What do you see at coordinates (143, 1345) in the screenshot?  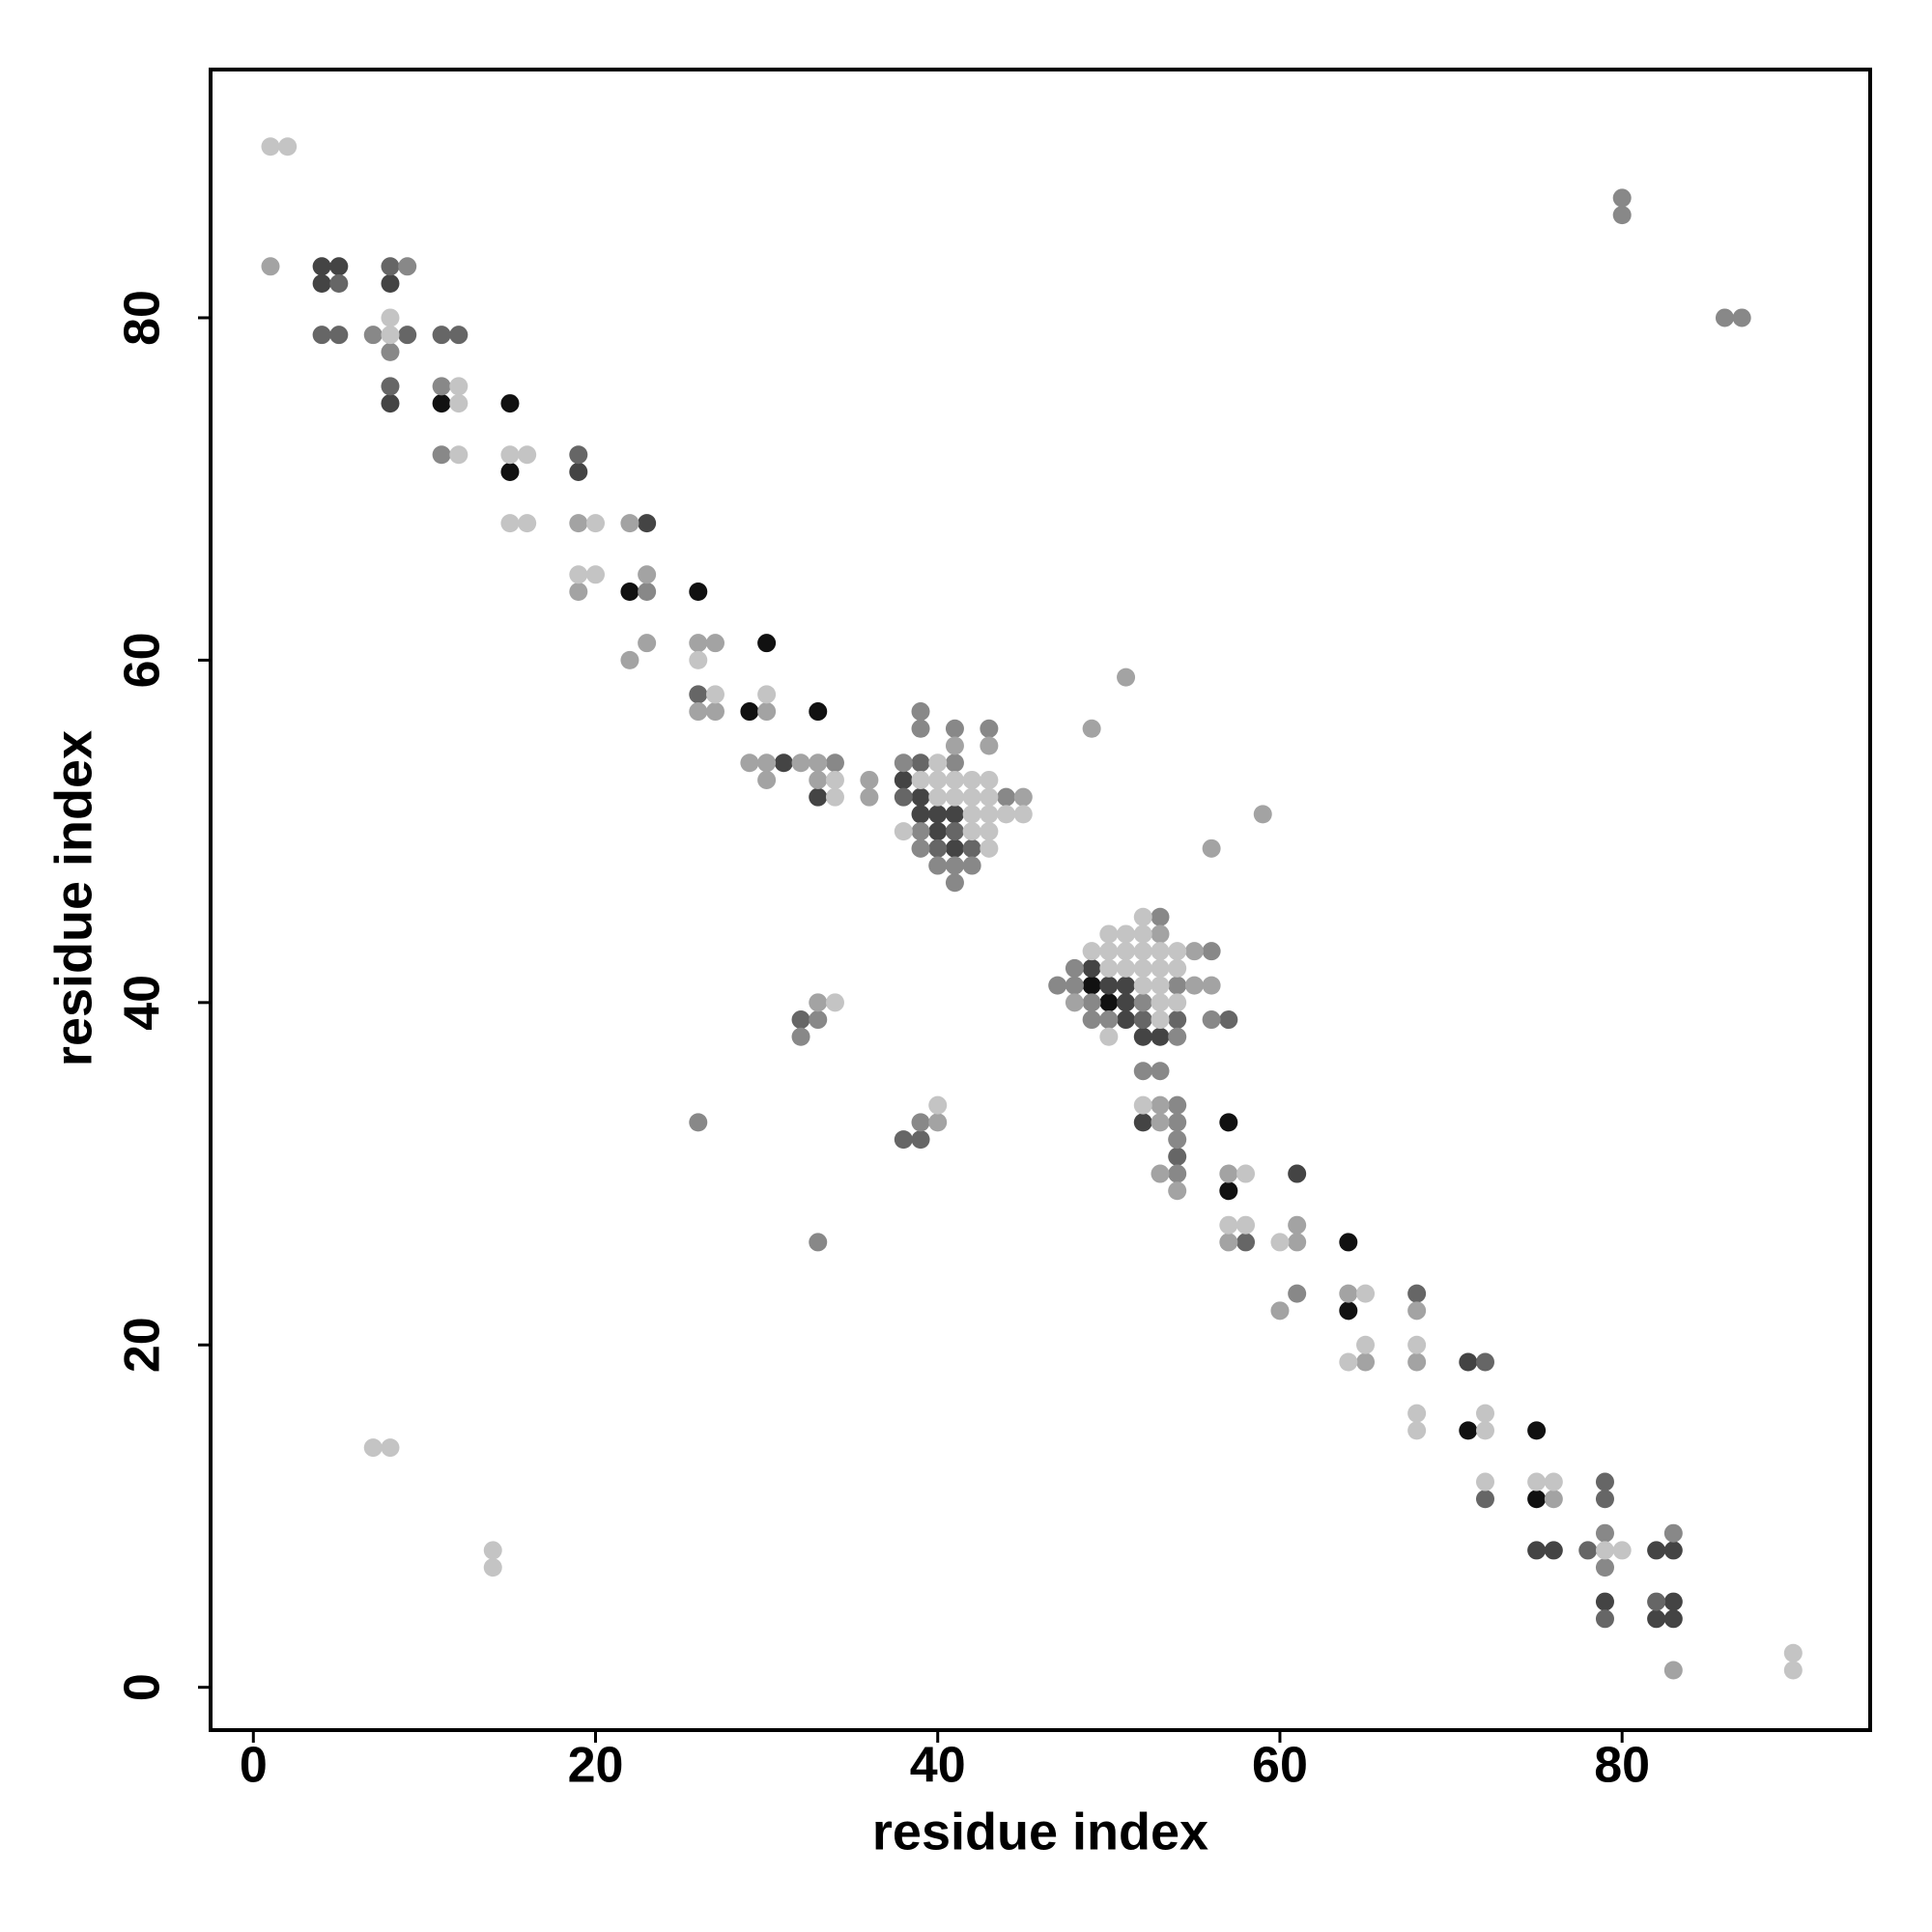 I see `y-tick-label: 20` at bounding box center [143, 1345].